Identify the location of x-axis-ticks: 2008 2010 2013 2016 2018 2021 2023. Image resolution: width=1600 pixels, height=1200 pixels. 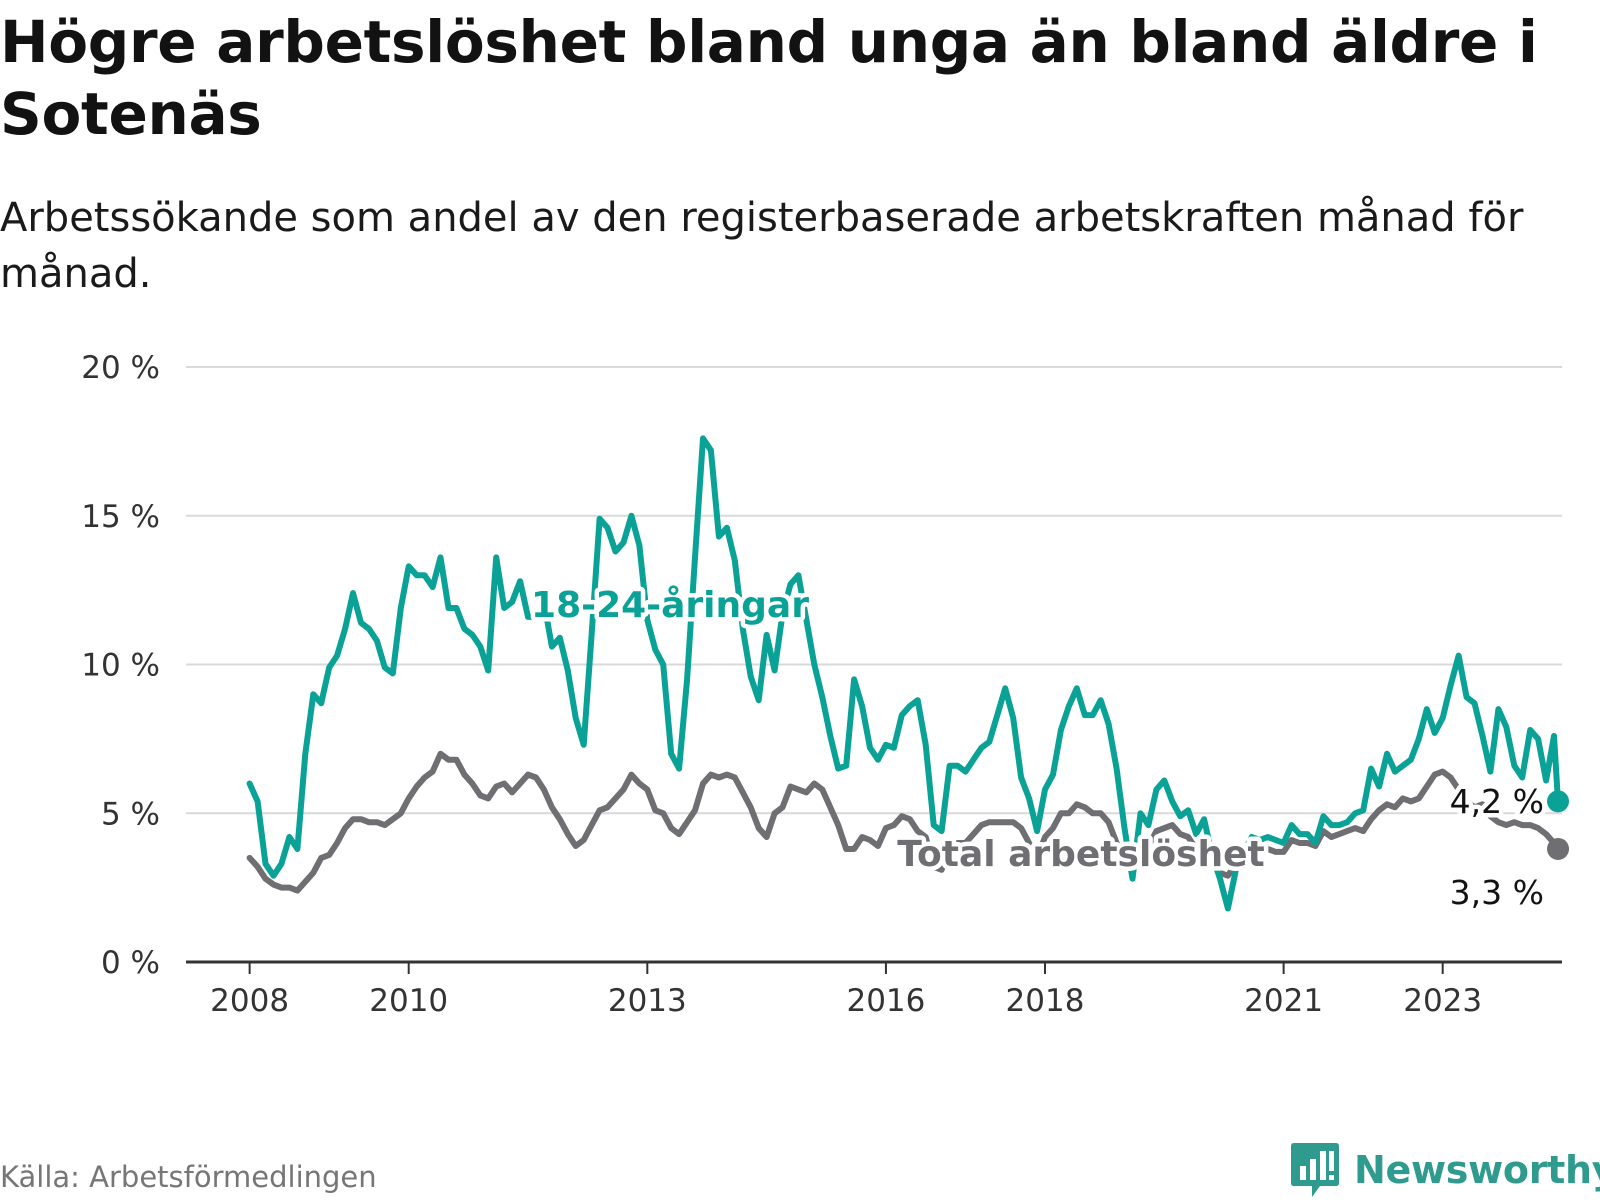
(874, 989).